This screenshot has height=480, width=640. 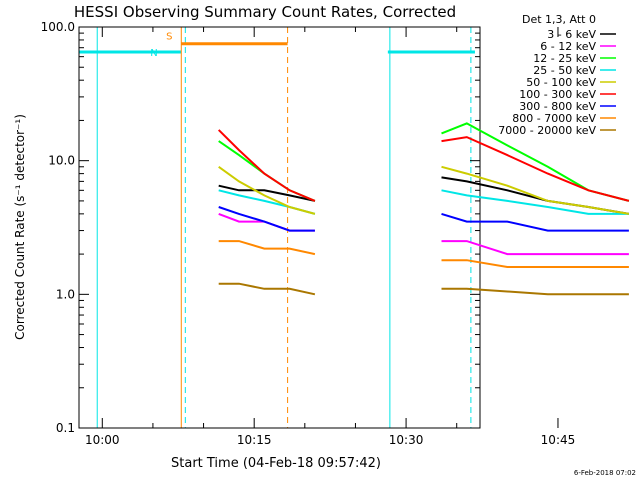 What do you see at coordinates (568, 46) in the screenshot?
I see `legend-label: 6 - 12 keV` at bounding box center [568, 46].